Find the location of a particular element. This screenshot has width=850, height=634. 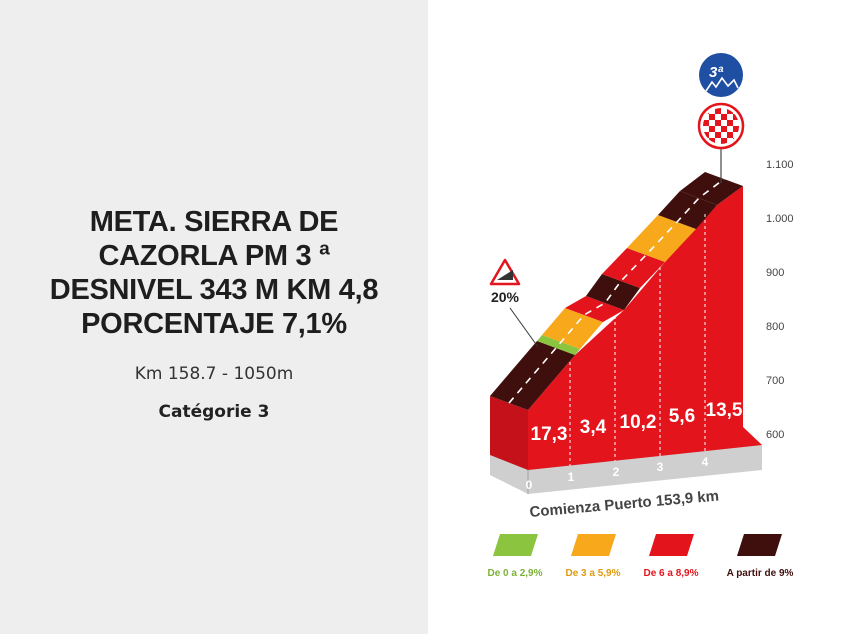

ridge-segment-km0 is located at coordinates (532, 375).